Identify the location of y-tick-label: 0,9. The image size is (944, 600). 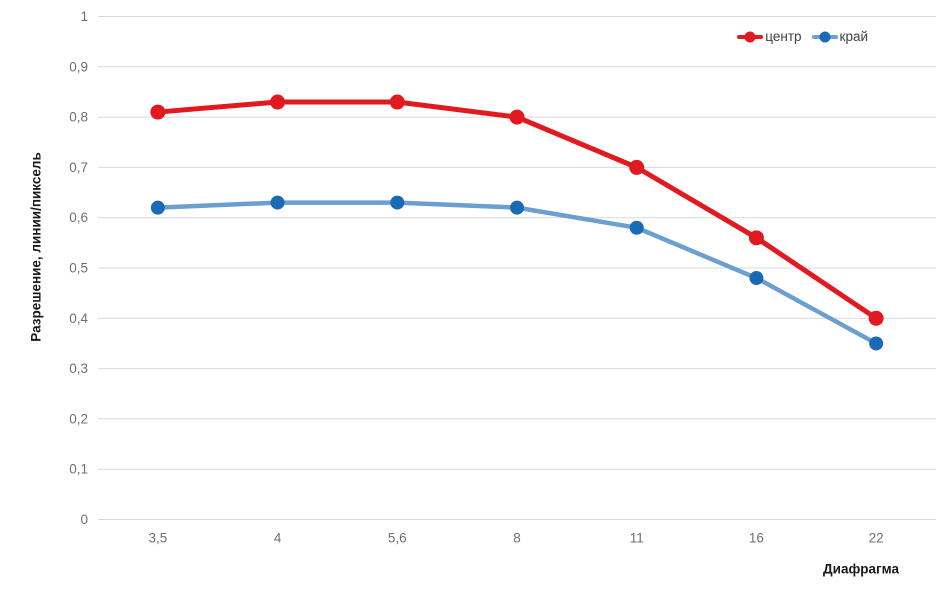
(78, 66).